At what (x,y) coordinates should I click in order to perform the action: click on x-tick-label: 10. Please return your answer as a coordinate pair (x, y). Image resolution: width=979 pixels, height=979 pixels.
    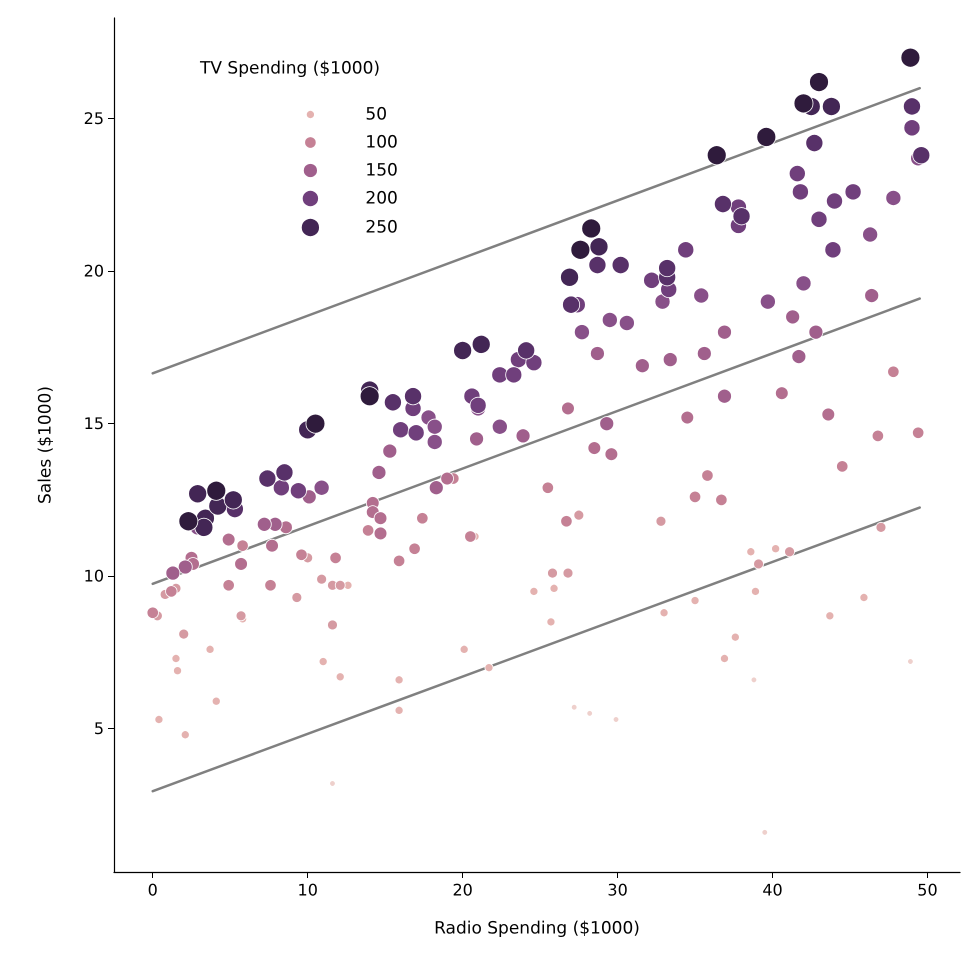
    Looking at the image, I should click on (308, 890).